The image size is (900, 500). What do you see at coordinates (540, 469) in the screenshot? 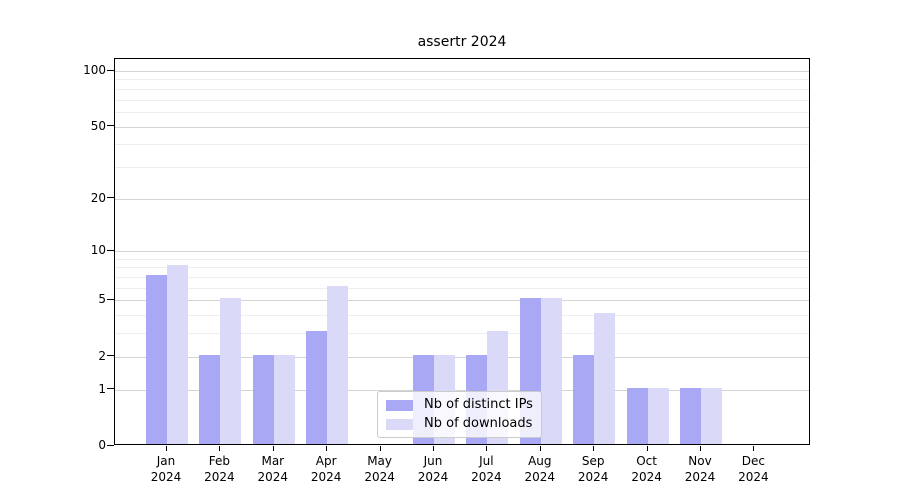
I see `x-tick-label: Aug 2024` at bounding box center [540, 469].